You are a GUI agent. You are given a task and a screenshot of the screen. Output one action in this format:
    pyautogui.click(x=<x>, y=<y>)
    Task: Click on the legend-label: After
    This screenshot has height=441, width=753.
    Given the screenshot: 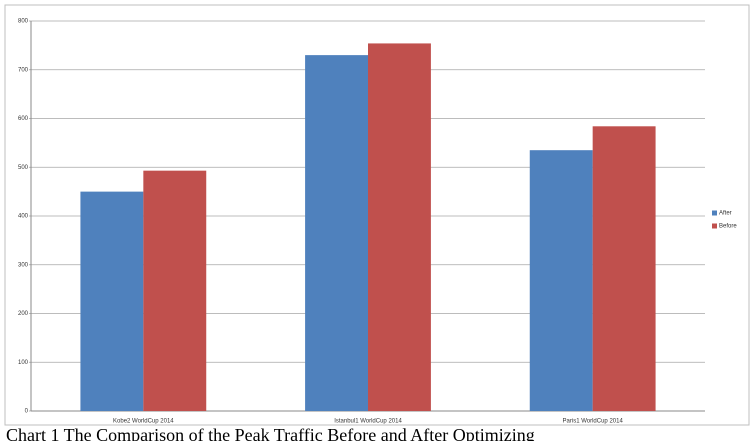 What is the action you would take?
    pyautogui.click(x=725, y=214)
    